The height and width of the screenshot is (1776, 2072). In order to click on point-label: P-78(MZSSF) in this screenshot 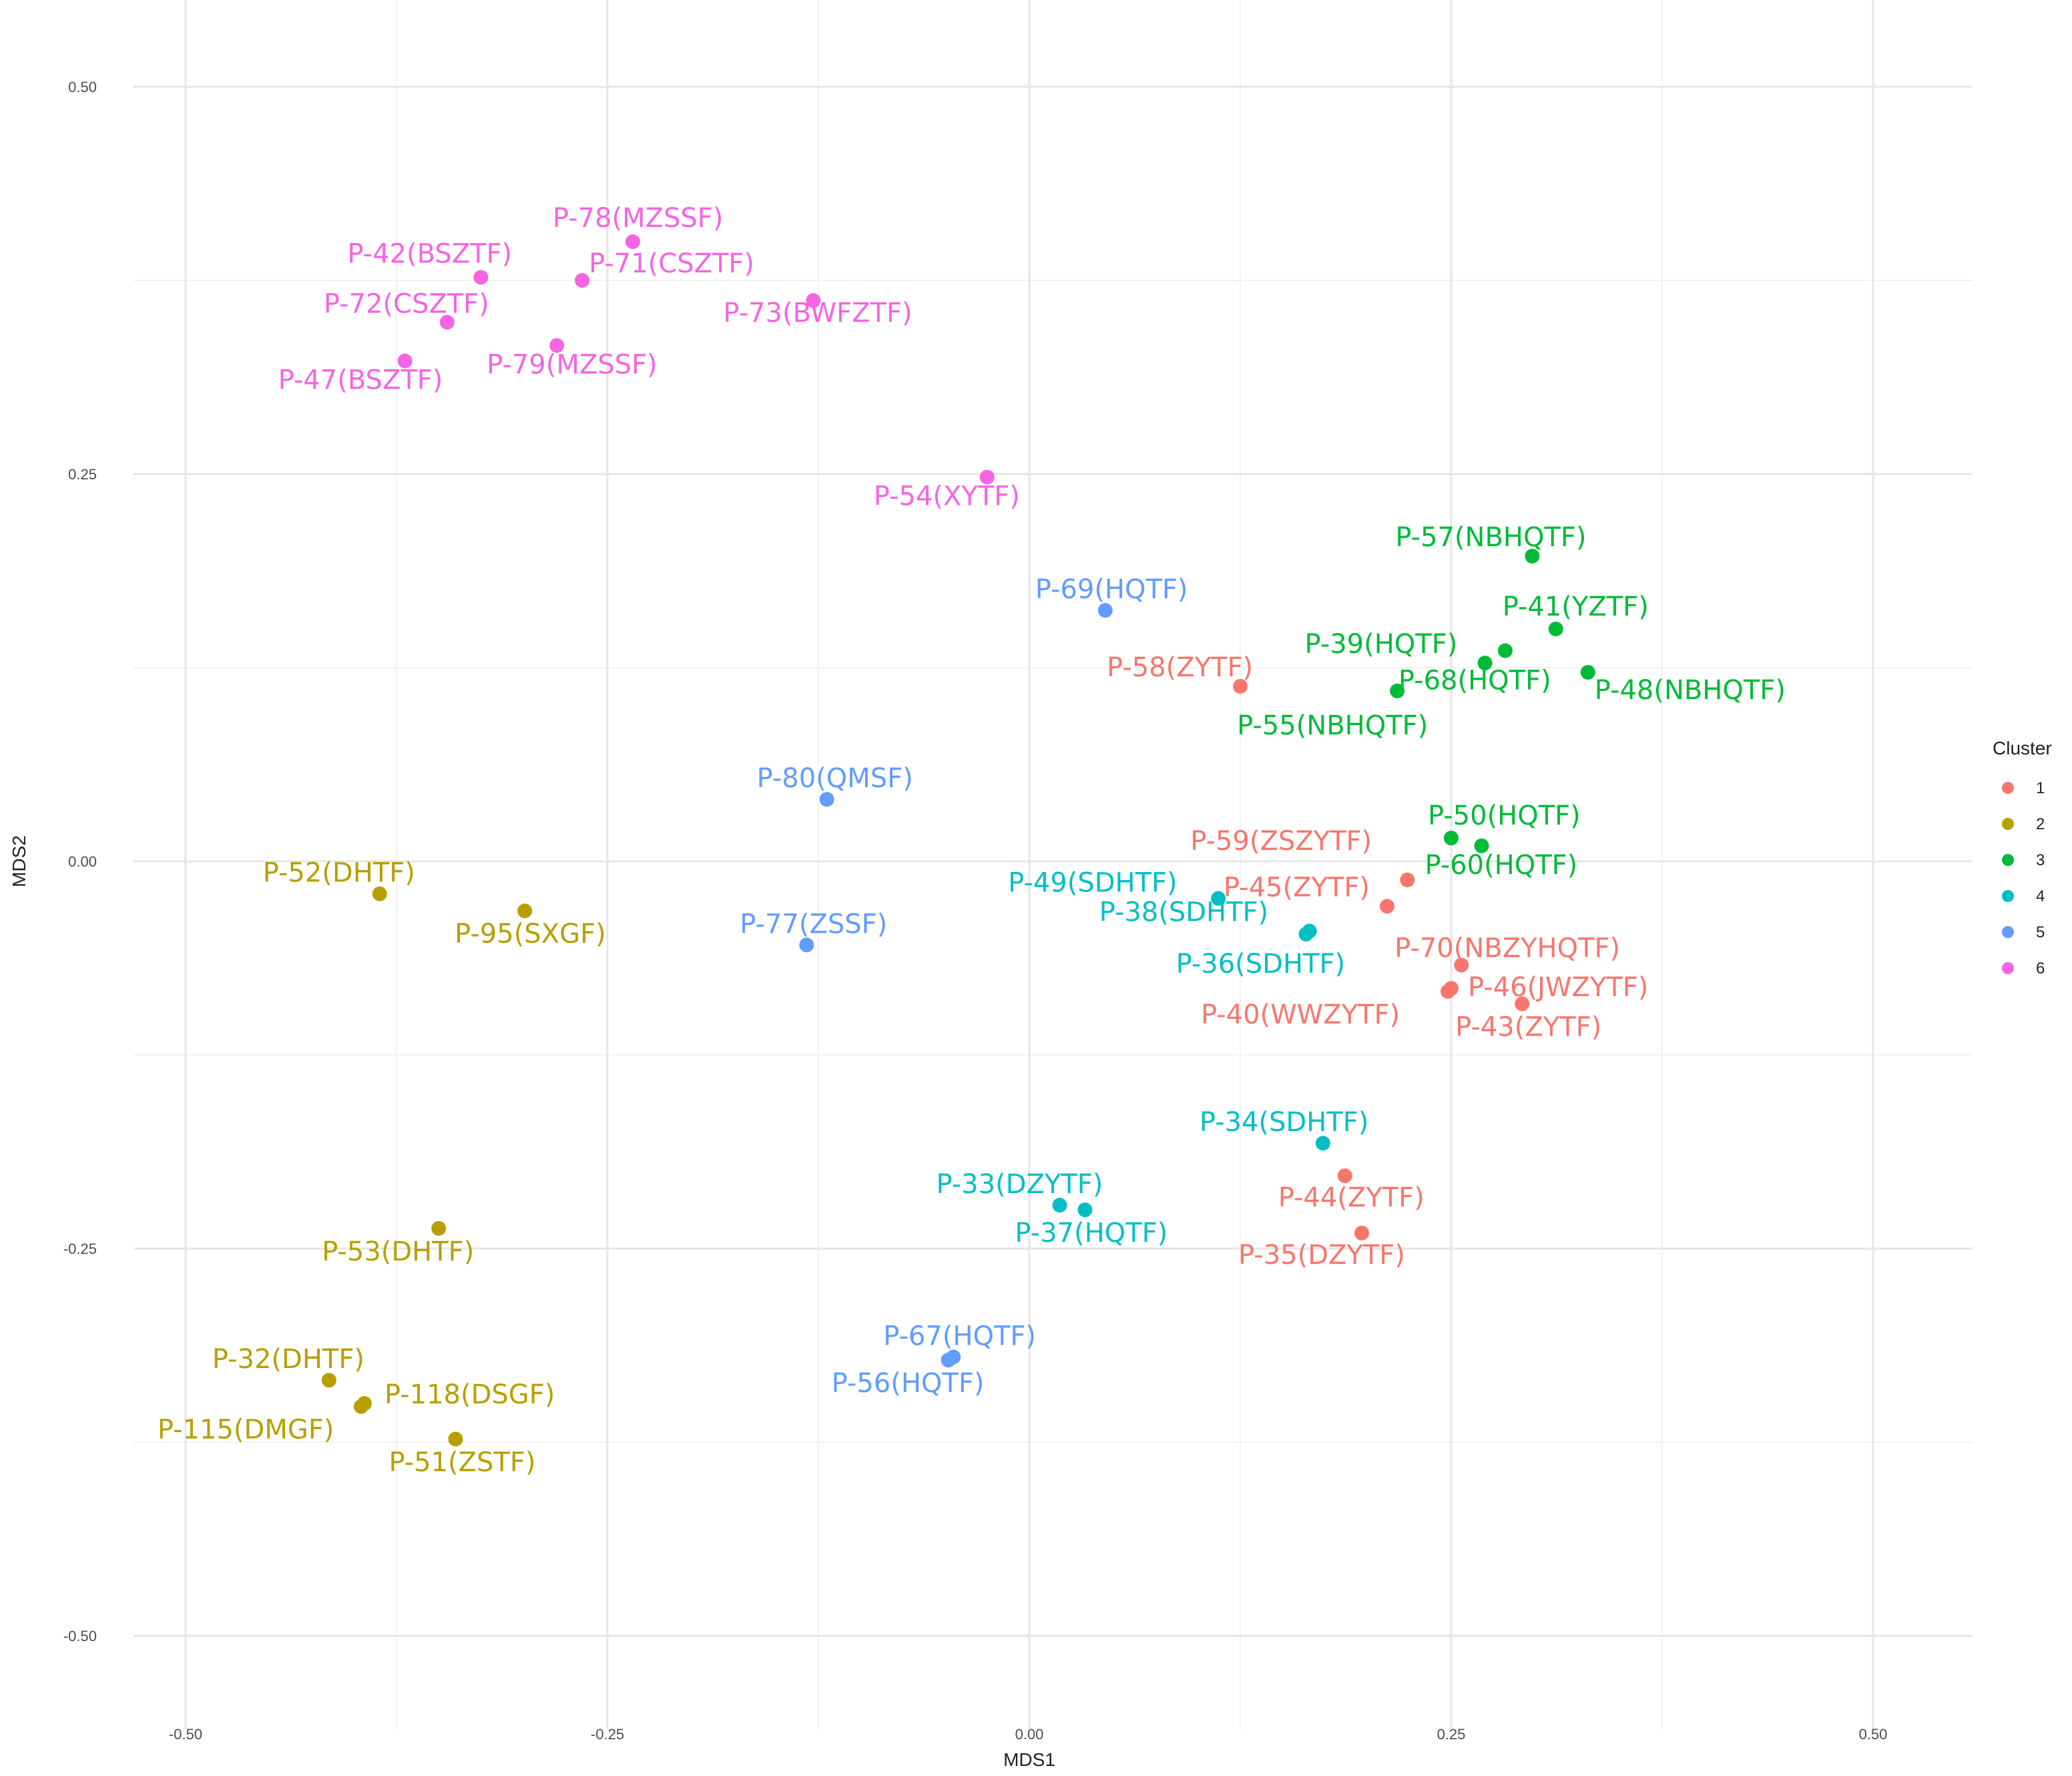, I will do `click(638, 218)`.